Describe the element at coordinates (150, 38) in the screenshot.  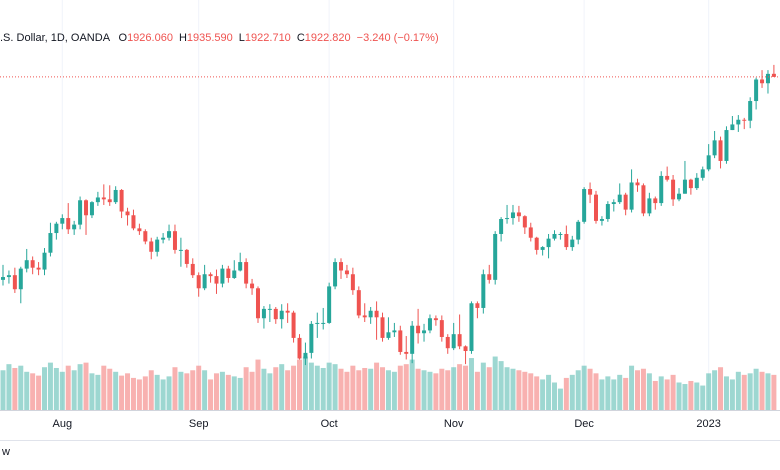
I see `legend-value: 1926.060` at that location.